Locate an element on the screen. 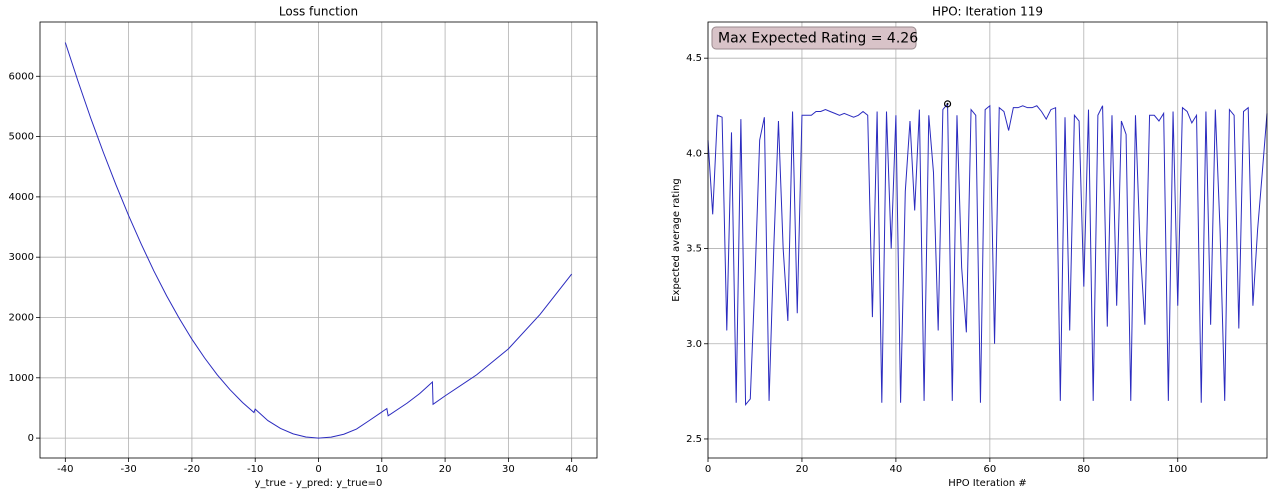 The image size is (1274, 497). y-tick-label: 1000 is located at coordinates (21, 378).